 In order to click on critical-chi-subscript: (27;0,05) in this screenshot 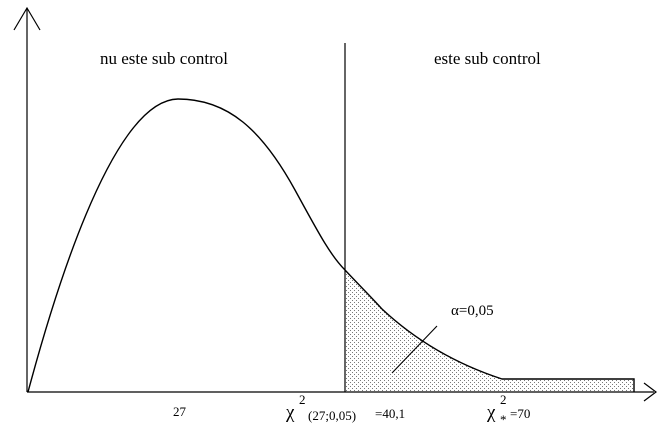, I will do `click(332, 415)`.